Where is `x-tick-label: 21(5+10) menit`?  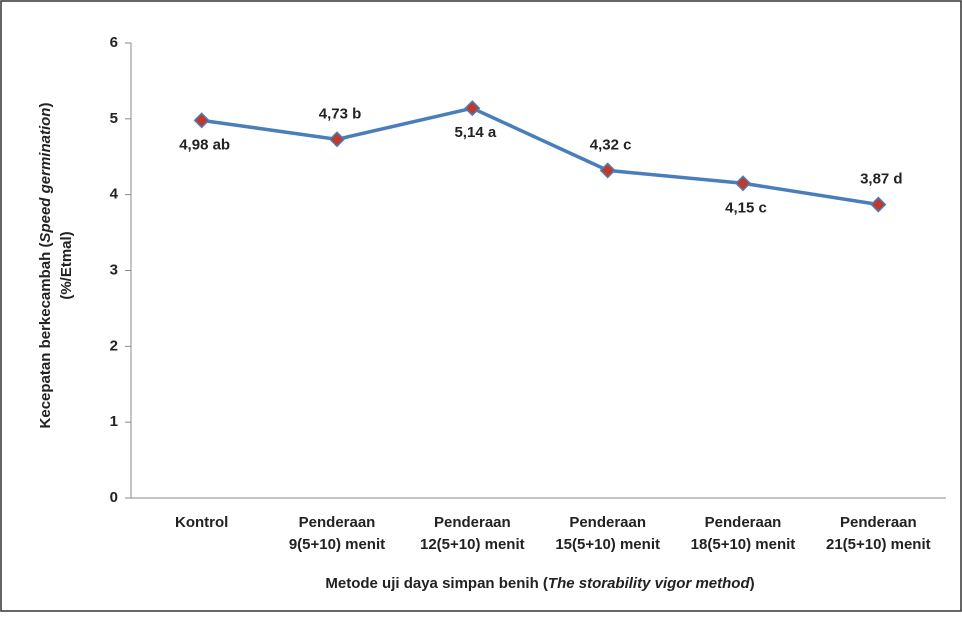
x-tick-label: 21(5+10) menit is located at coordinates (878, 544).